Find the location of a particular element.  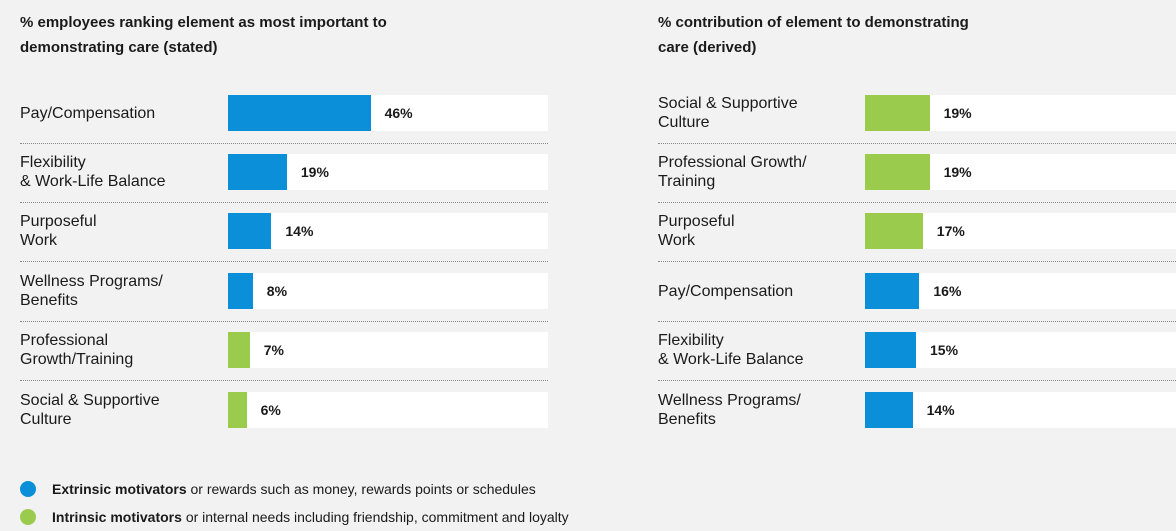

category-label: Professional Growth/ Training is located at coordinates (732, 172).